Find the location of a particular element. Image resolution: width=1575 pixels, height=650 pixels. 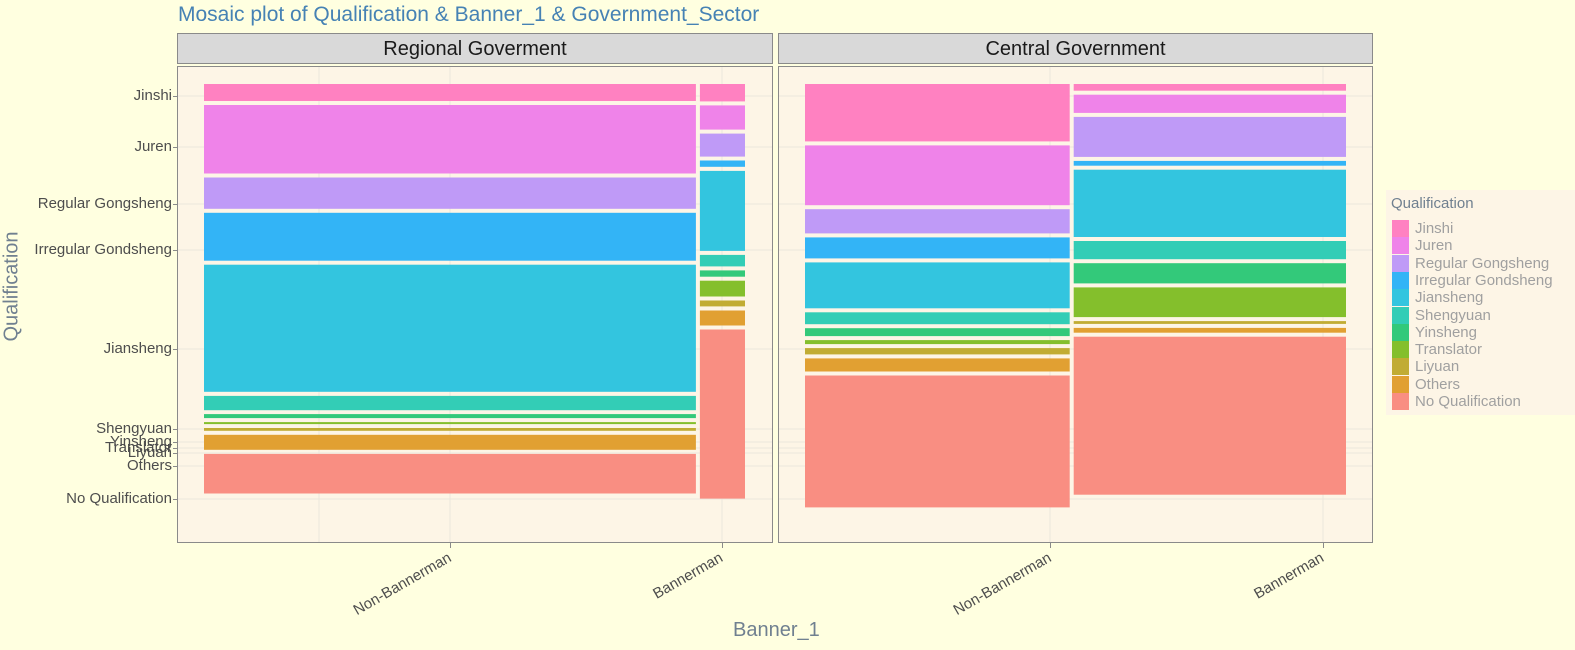

y-tick-label-others: Others is located at coordinates (149, 465).